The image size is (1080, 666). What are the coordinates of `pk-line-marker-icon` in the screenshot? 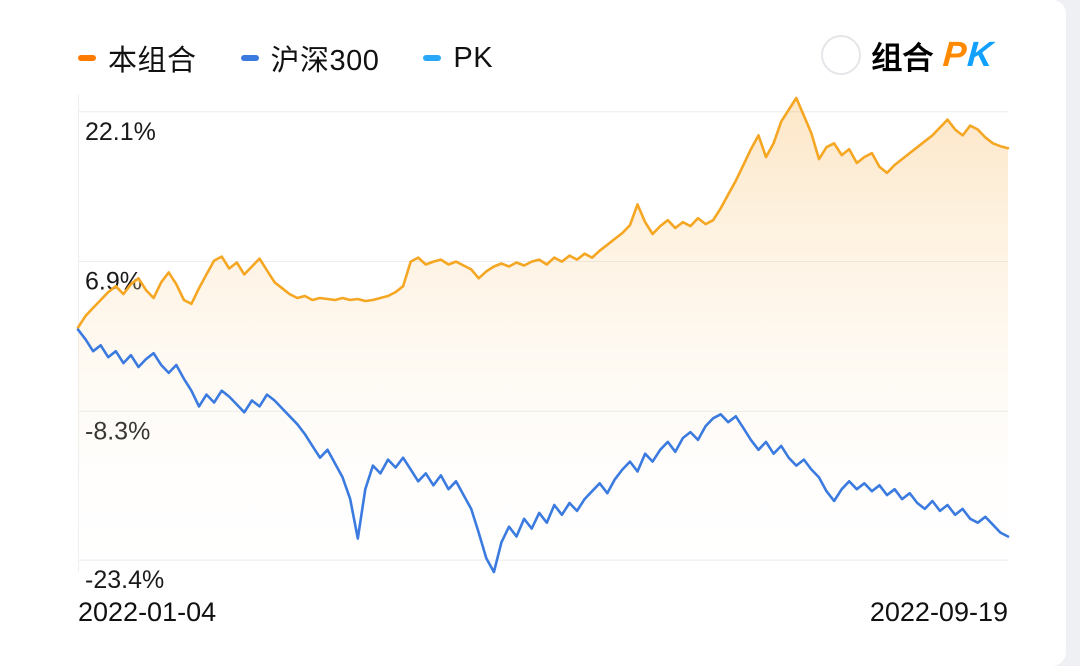 It's located at (432, 58).